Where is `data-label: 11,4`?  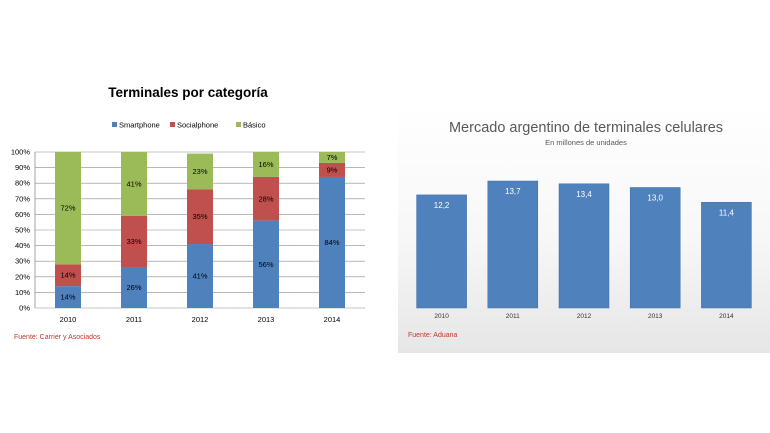
data-label: 11,4 is located at coordinates (727, 212).